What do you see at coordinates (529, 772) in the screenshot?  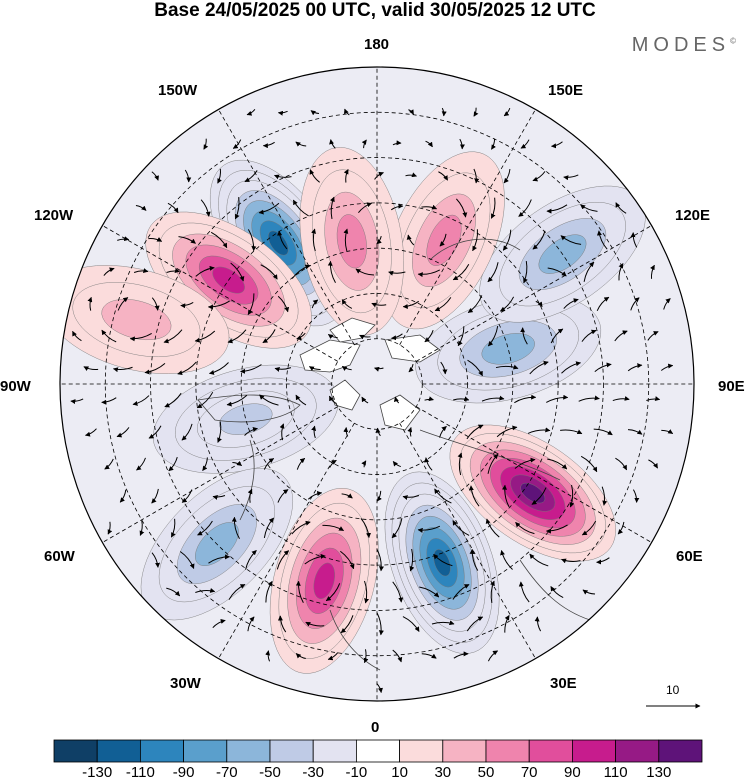 I see `colorbar-tick-label: 70` at bounding box center [529, 772].